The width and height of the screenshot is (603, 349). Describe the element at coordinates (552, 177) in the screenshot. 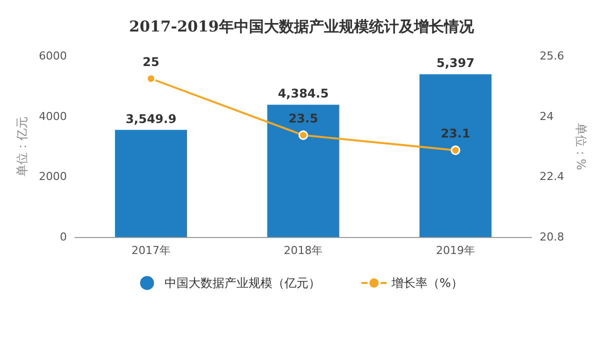

I see `y2-tick-label: 22.4` at that location.